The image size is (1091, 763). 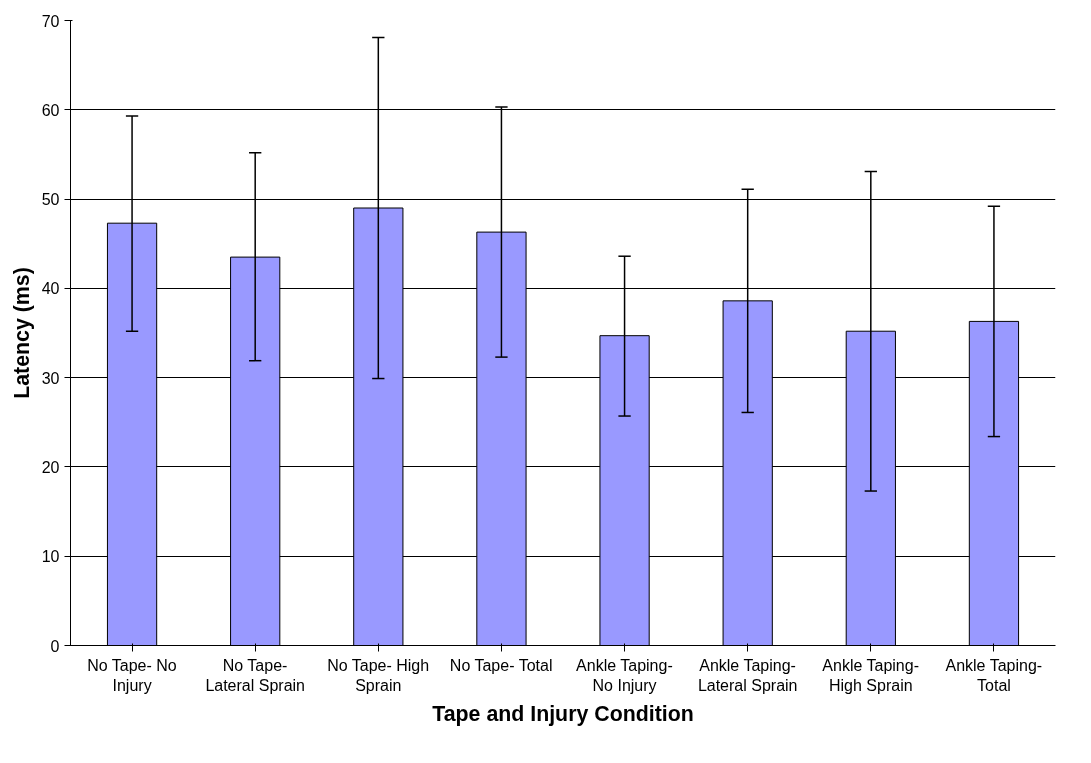 I want to click on x-tick-label: Ankle Taping- Lateral Sprain, so click(x=747, y=675).